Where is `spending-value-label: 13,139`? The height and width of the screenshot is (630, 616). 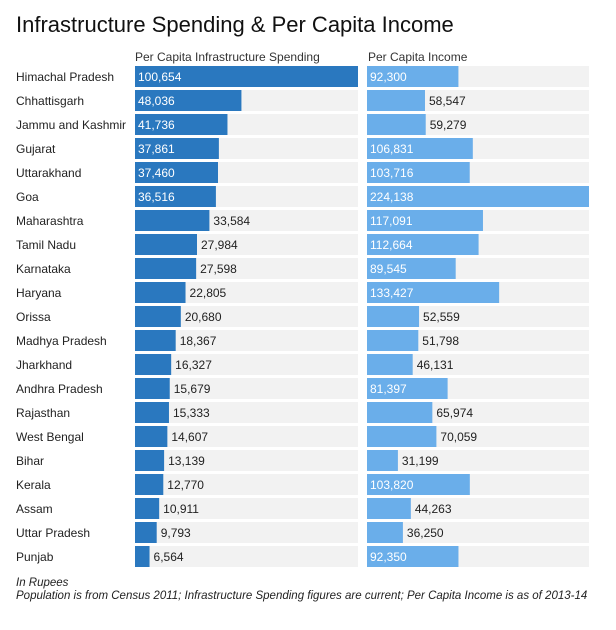
spending-value-label: 13,139 is located at coordinates (186, 461).